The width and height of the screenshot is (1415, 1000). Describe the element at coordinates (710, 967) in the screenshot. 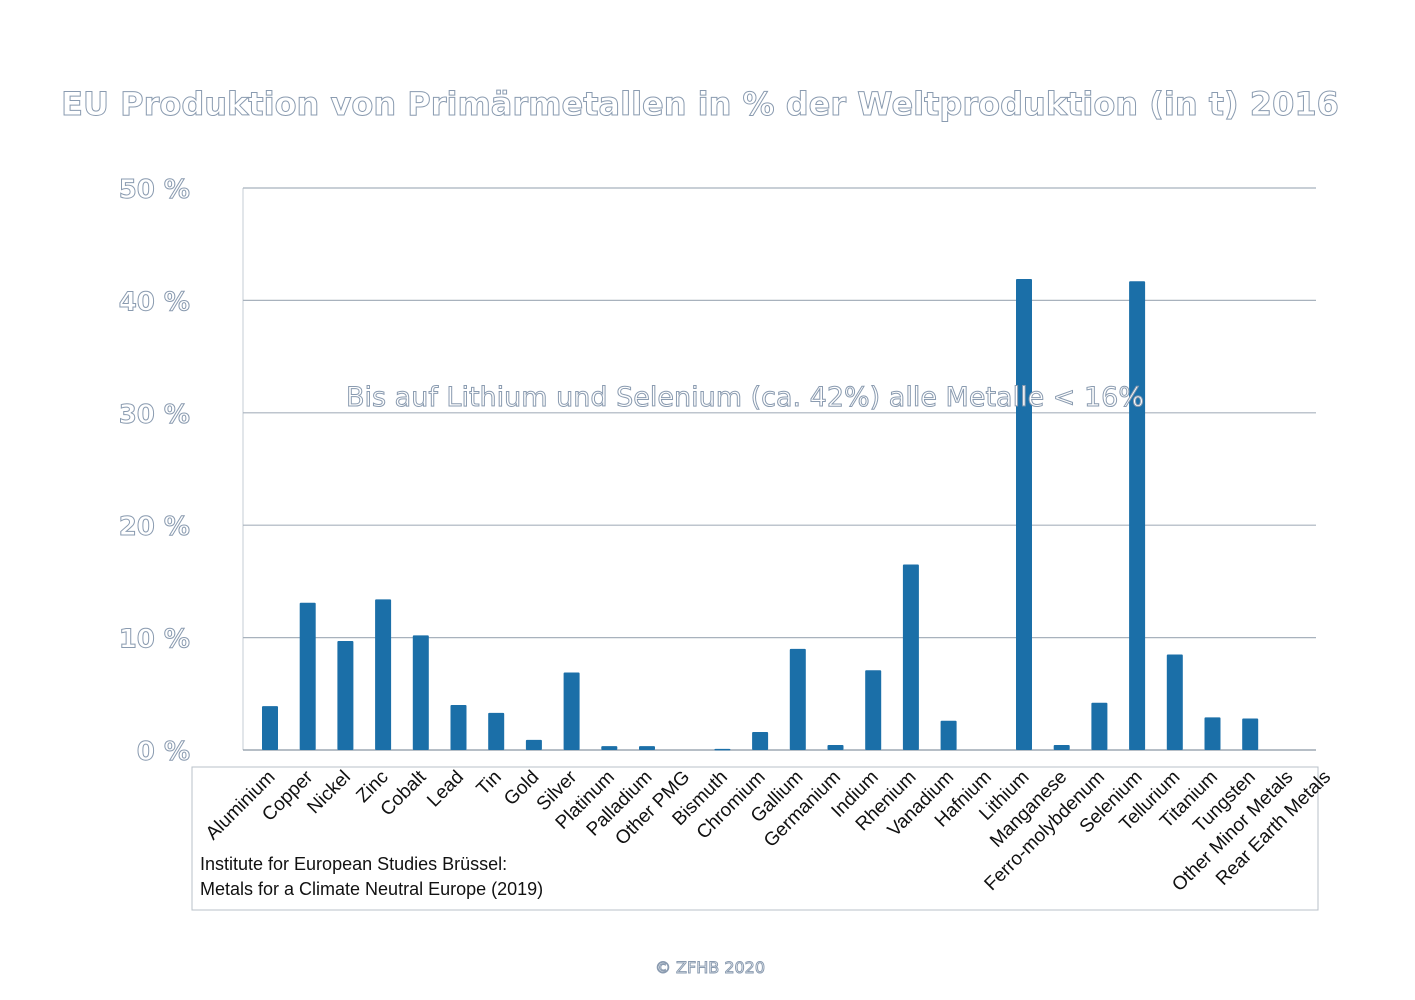

I see `footer-copyright: © ZFHB 2020` at that location.